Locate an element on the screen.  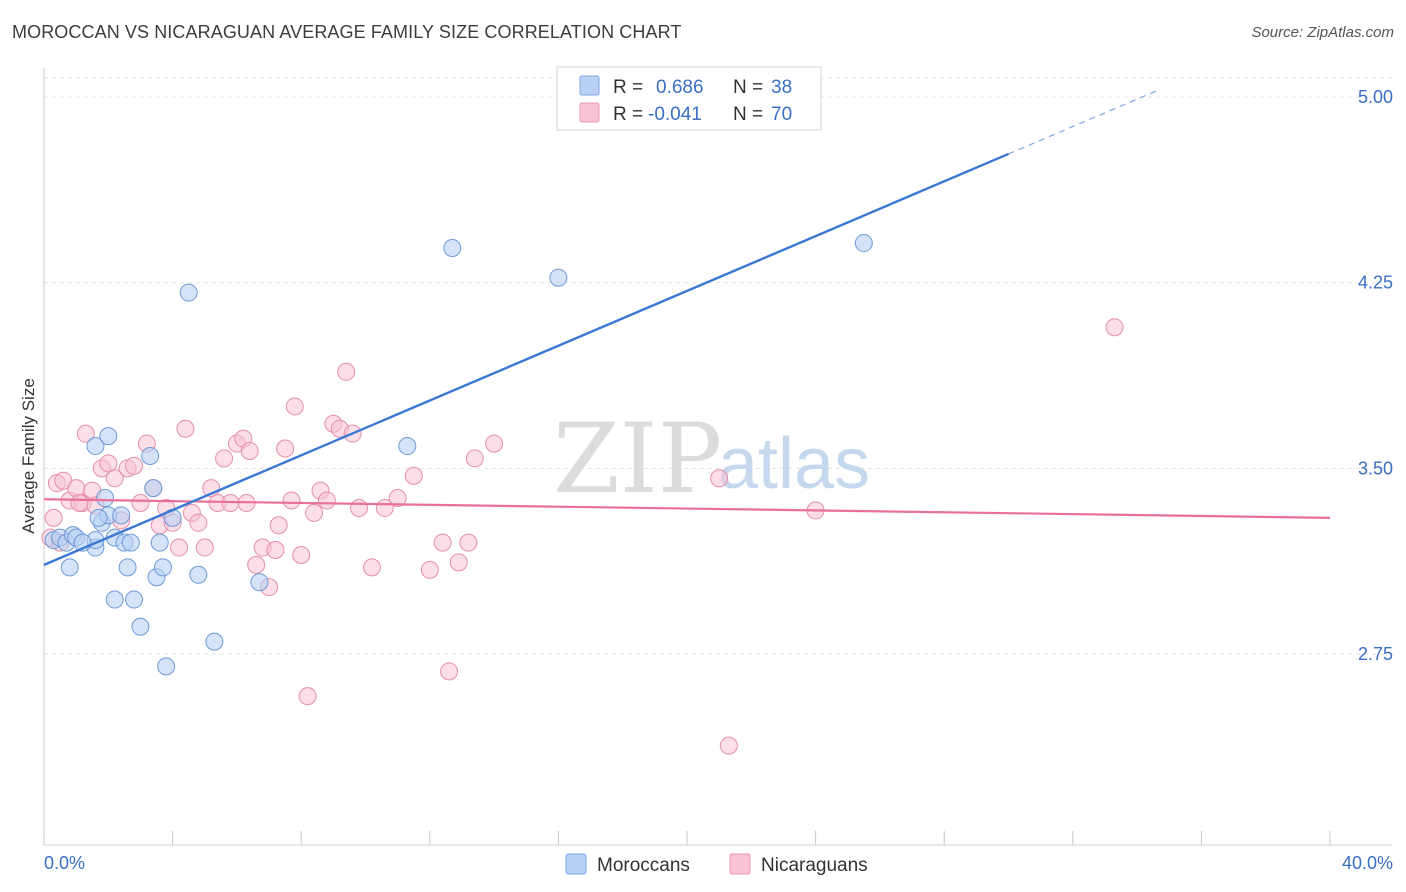
legend-n-value-1: 38 is located at coordinates (781, 87).